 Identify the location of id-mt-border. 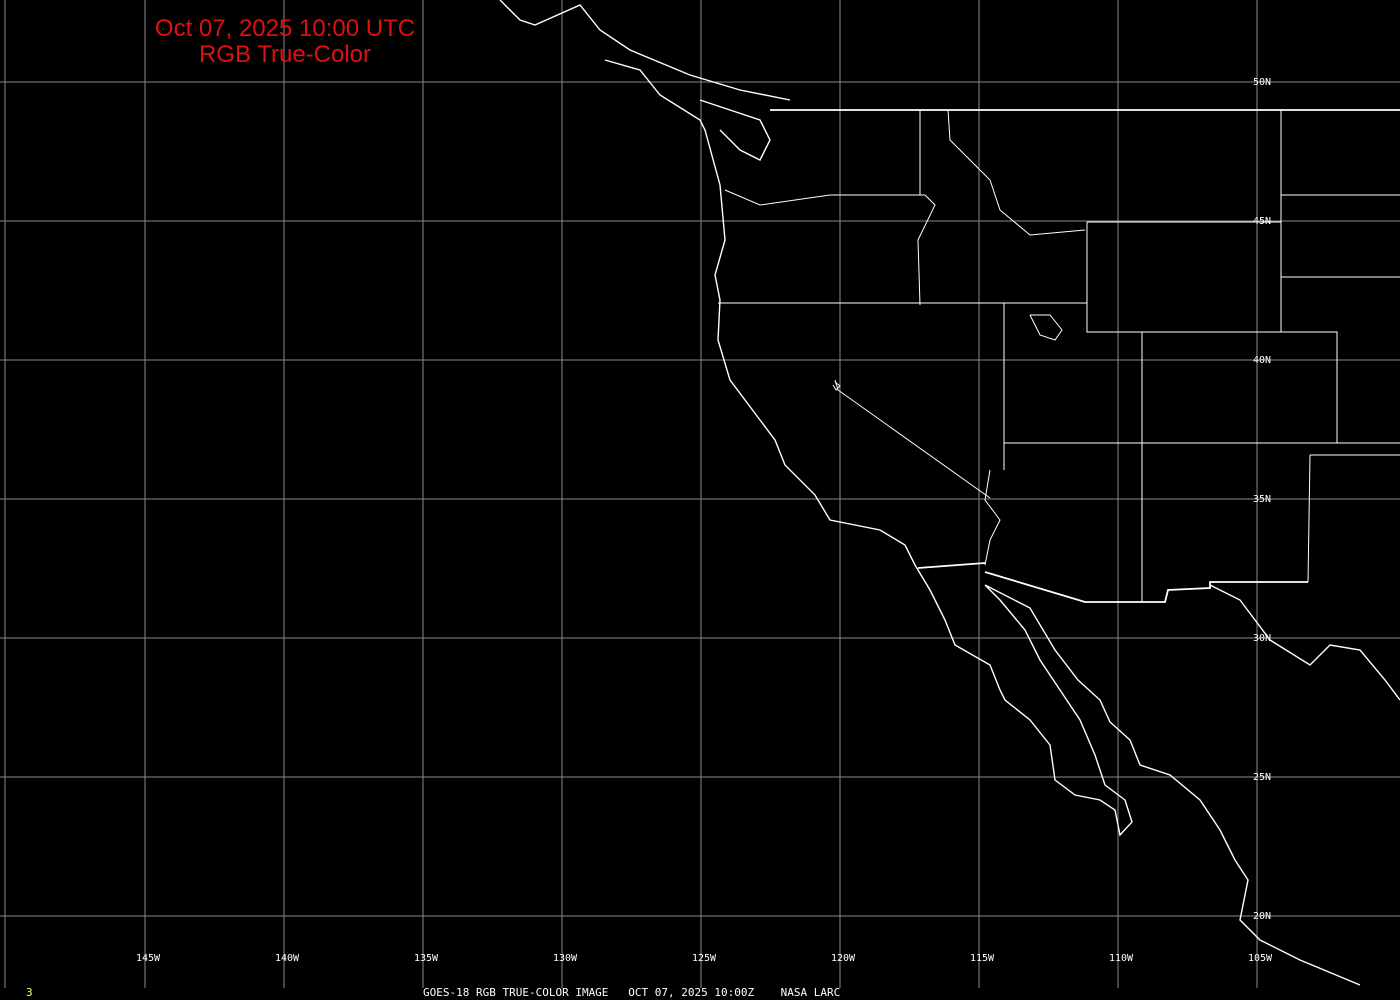
(1016, 172).